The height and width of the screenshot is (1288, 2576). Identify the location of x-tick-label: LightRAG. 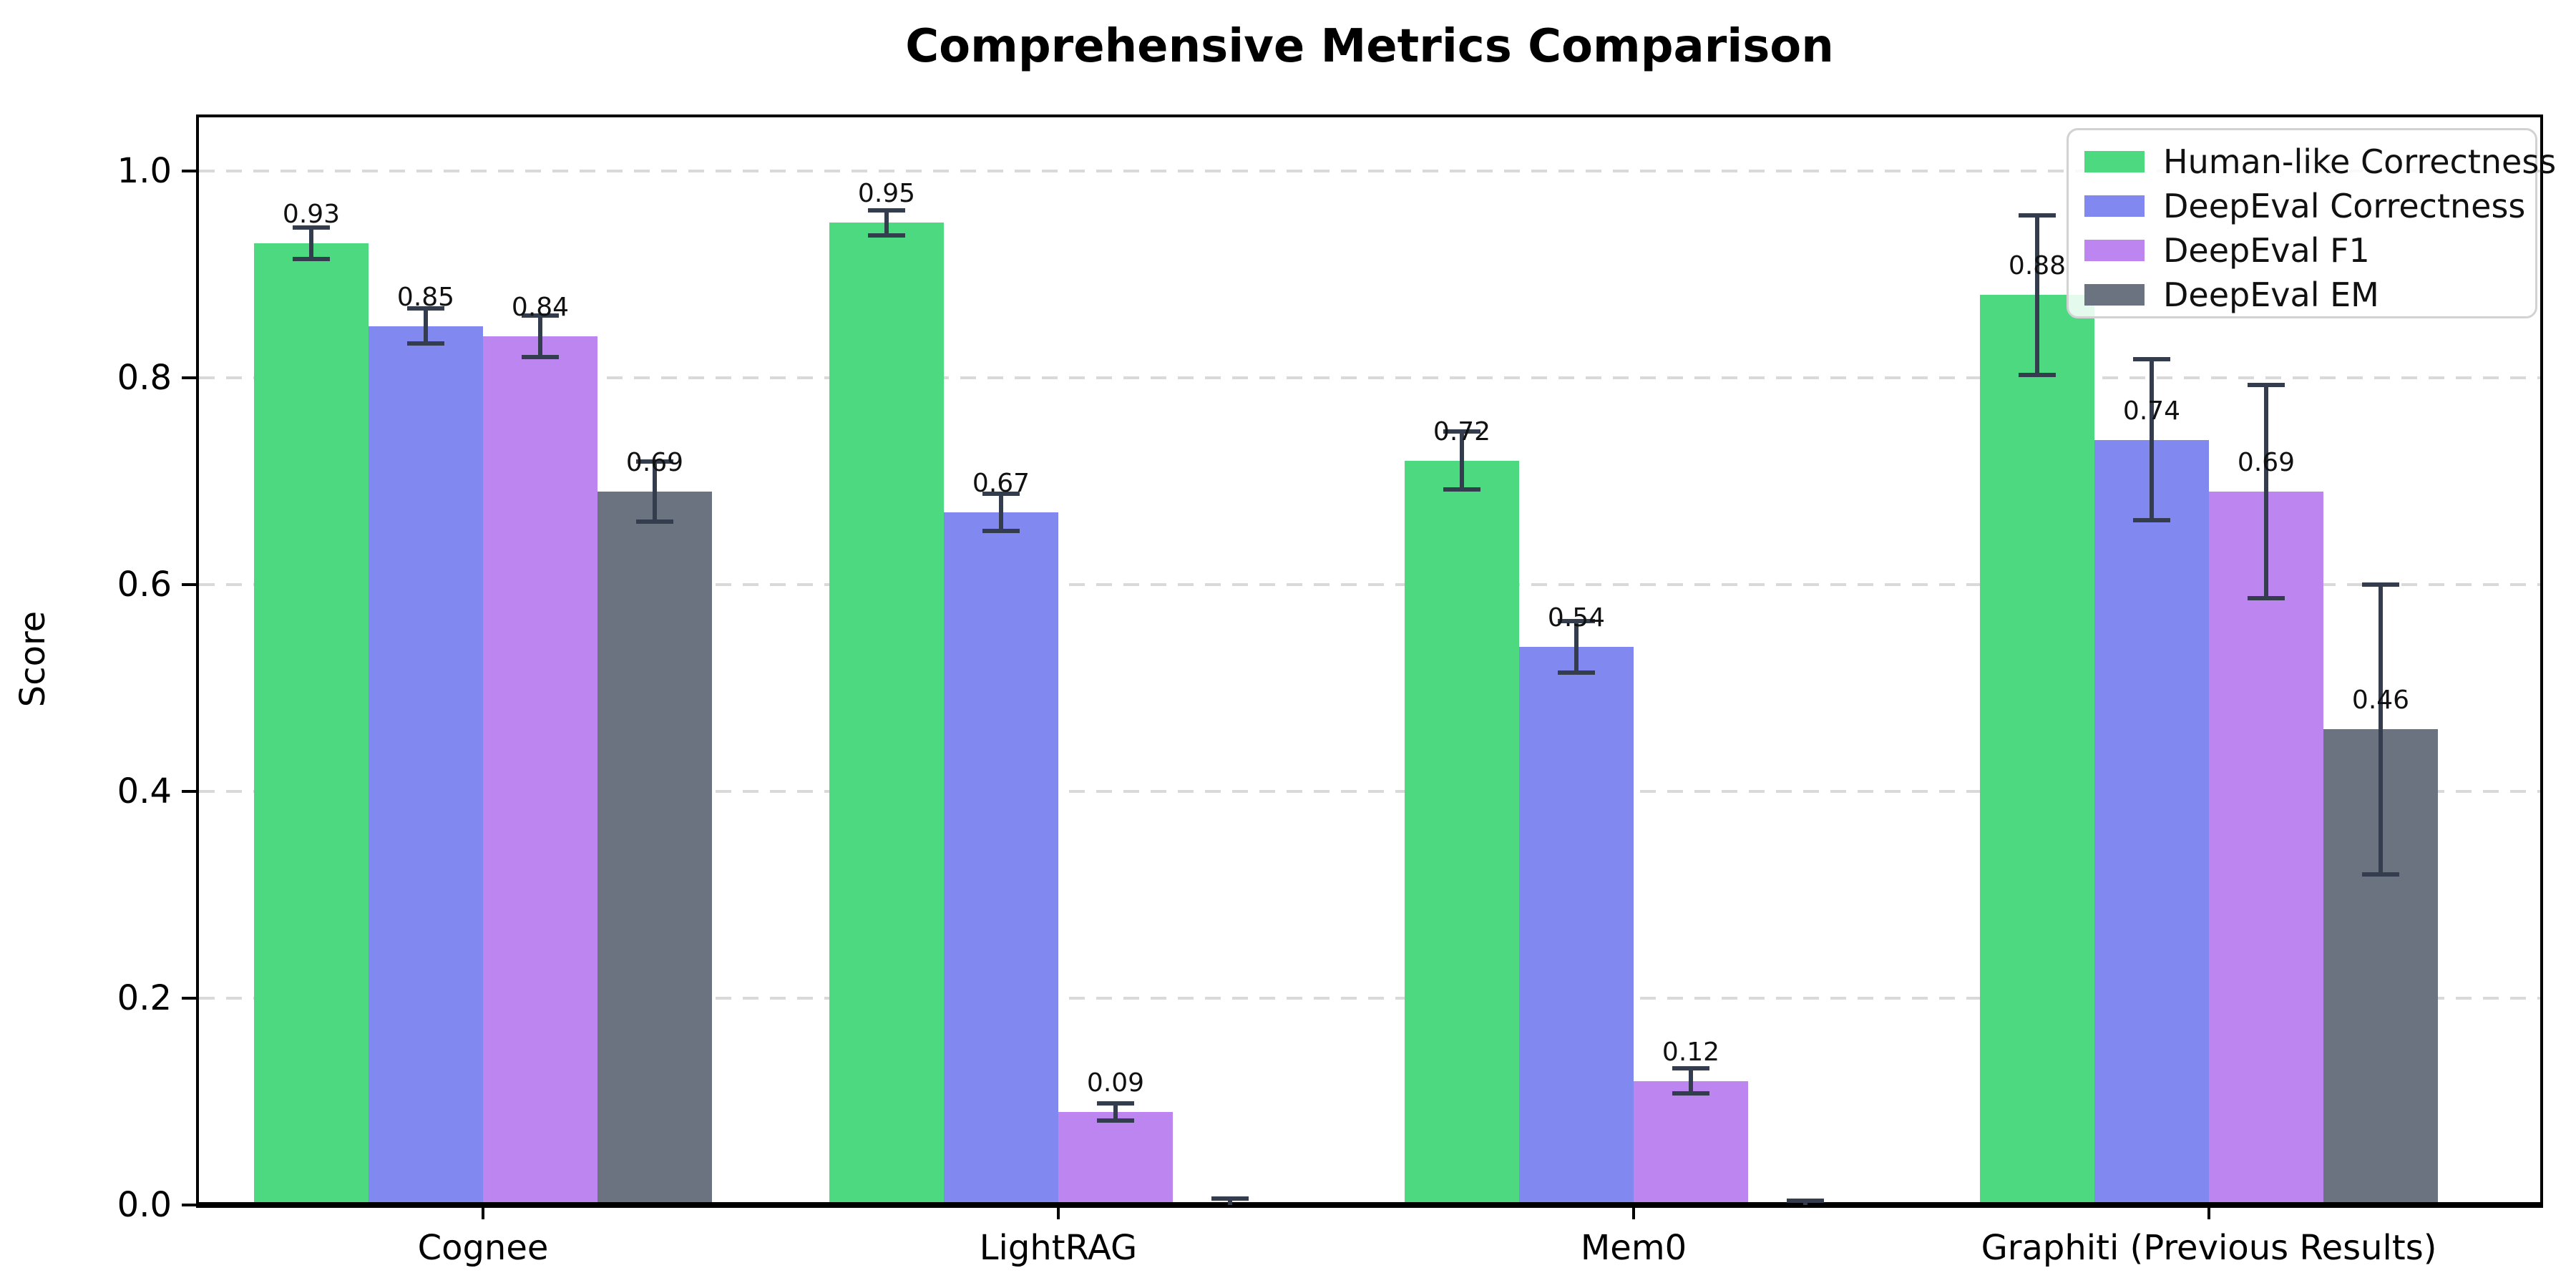
(1058, 1248).